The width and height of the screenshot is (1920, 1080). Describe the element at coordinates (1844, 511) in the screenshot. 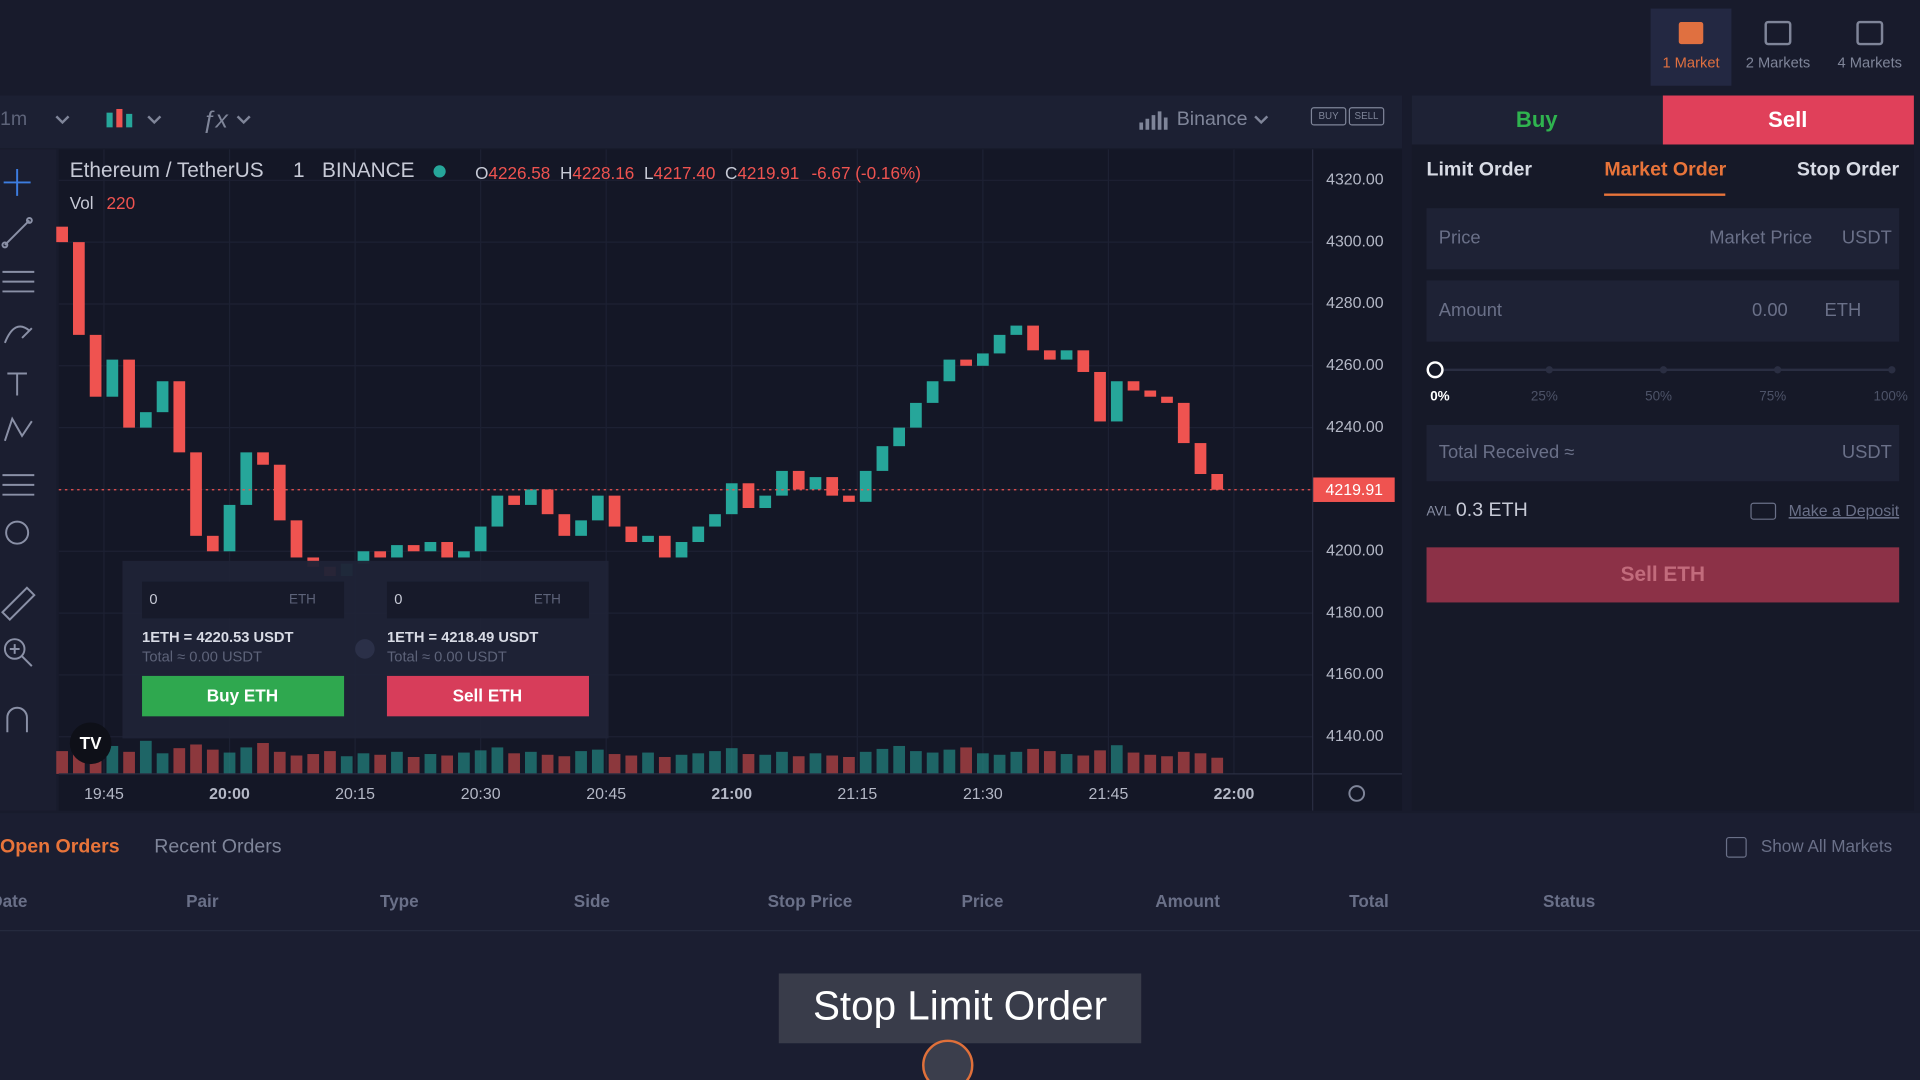

I see `deposit-link: Make a Deposit` at that location.